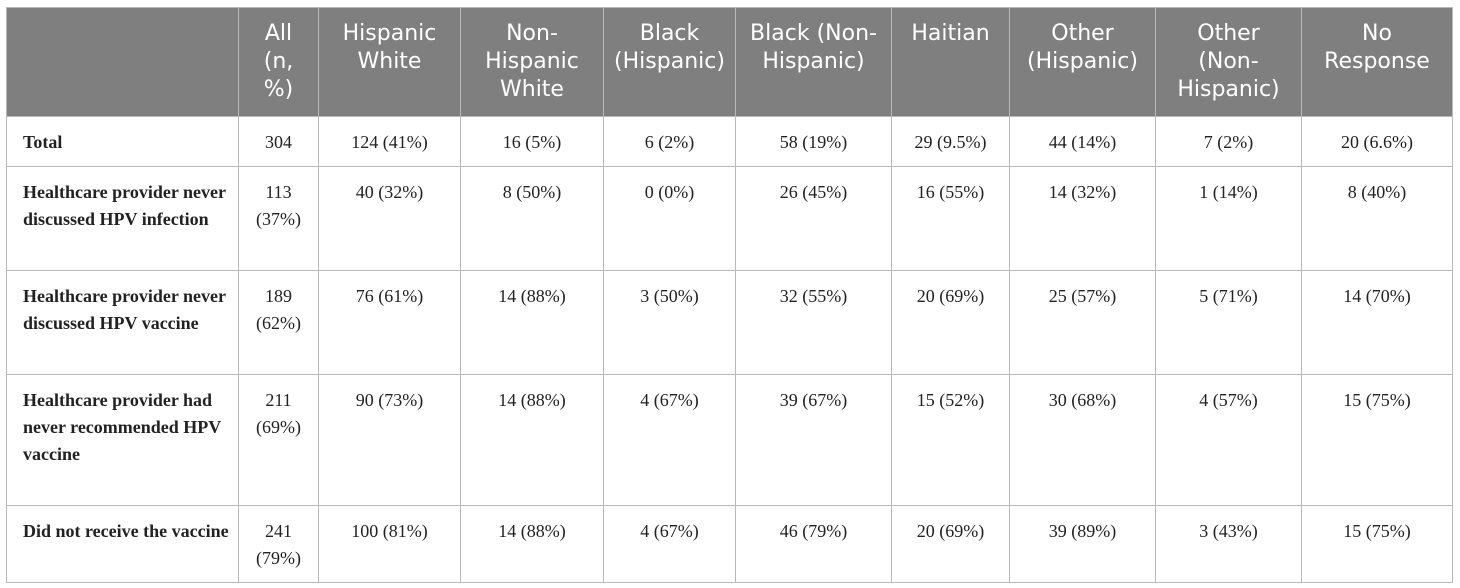 This screenshot has width=1460, height=588. I want to click on header-cell-all: All (n, %), so click(278, 62).